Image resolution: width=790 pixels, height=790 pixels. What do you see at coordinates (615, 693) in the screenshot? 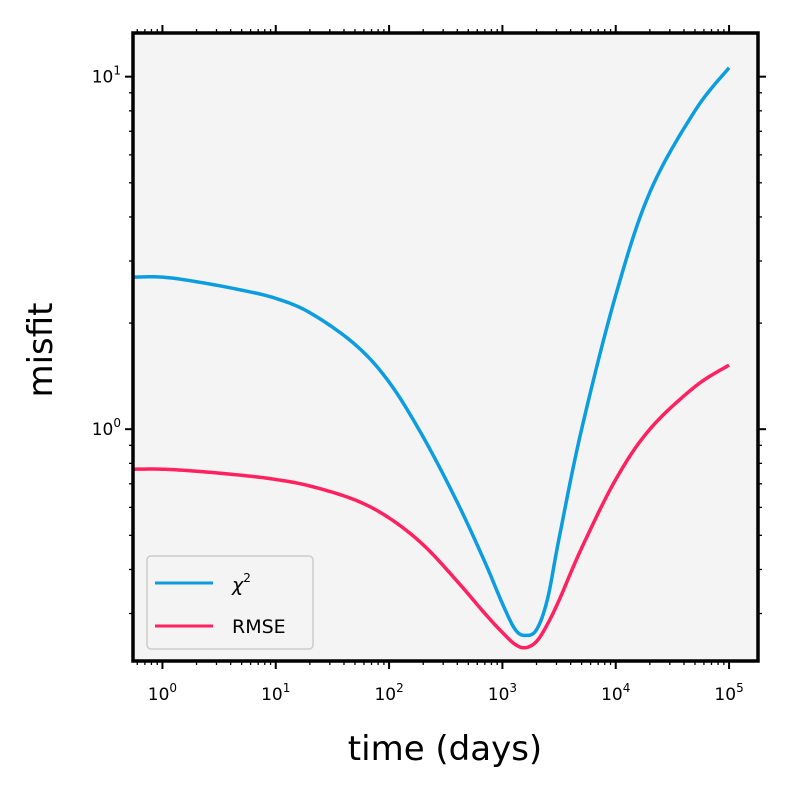
I see `x-tick-label: 10⁴` at bounding box center [615, 693].